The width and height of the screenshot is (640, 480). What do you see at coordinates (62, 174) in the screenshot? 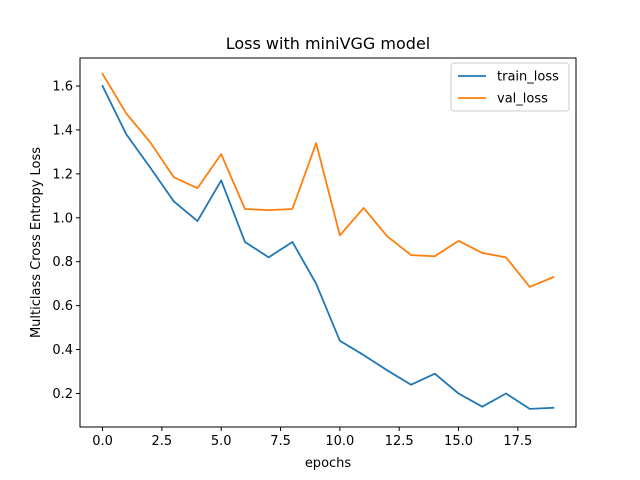
I see `y-tick-label: 1.2` at bounding box center [62, 174].